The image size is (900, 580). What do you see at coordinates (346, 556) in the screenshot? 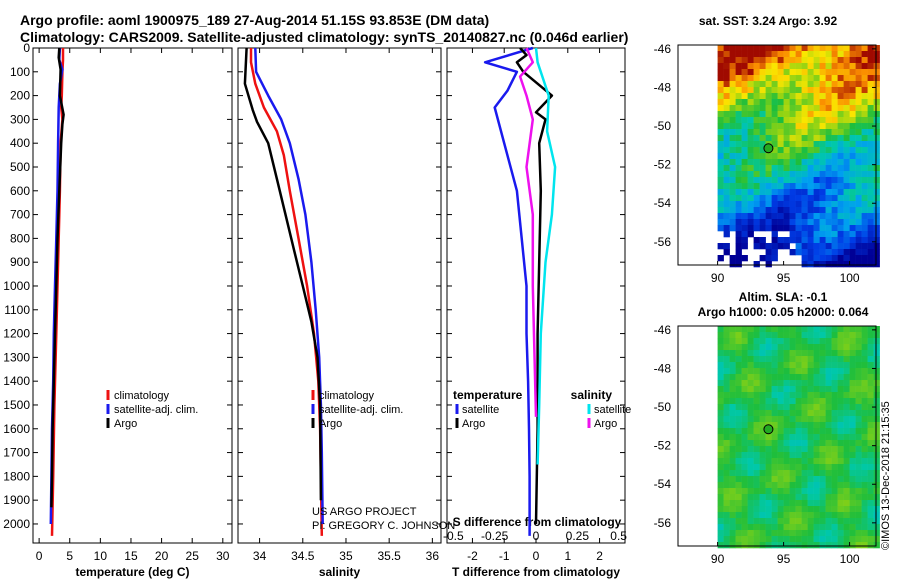
I see `x-tick-label: 35` at bounding box center [346, 556].